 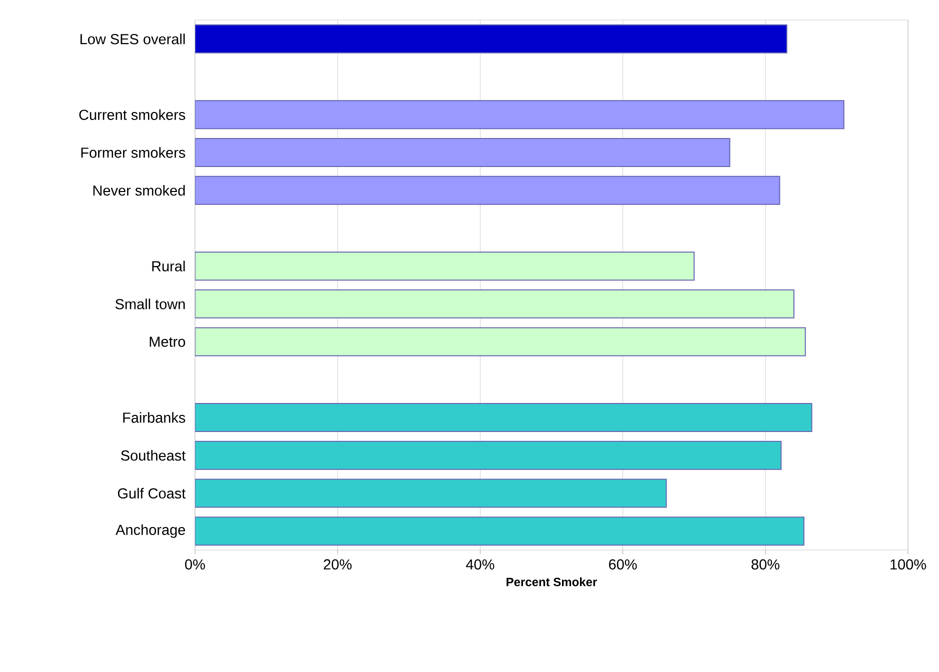 What do you see at coordinates (338, 564) in the screenshot?
I see `x-tick-label: 20%` at bounding box center [338, 564].